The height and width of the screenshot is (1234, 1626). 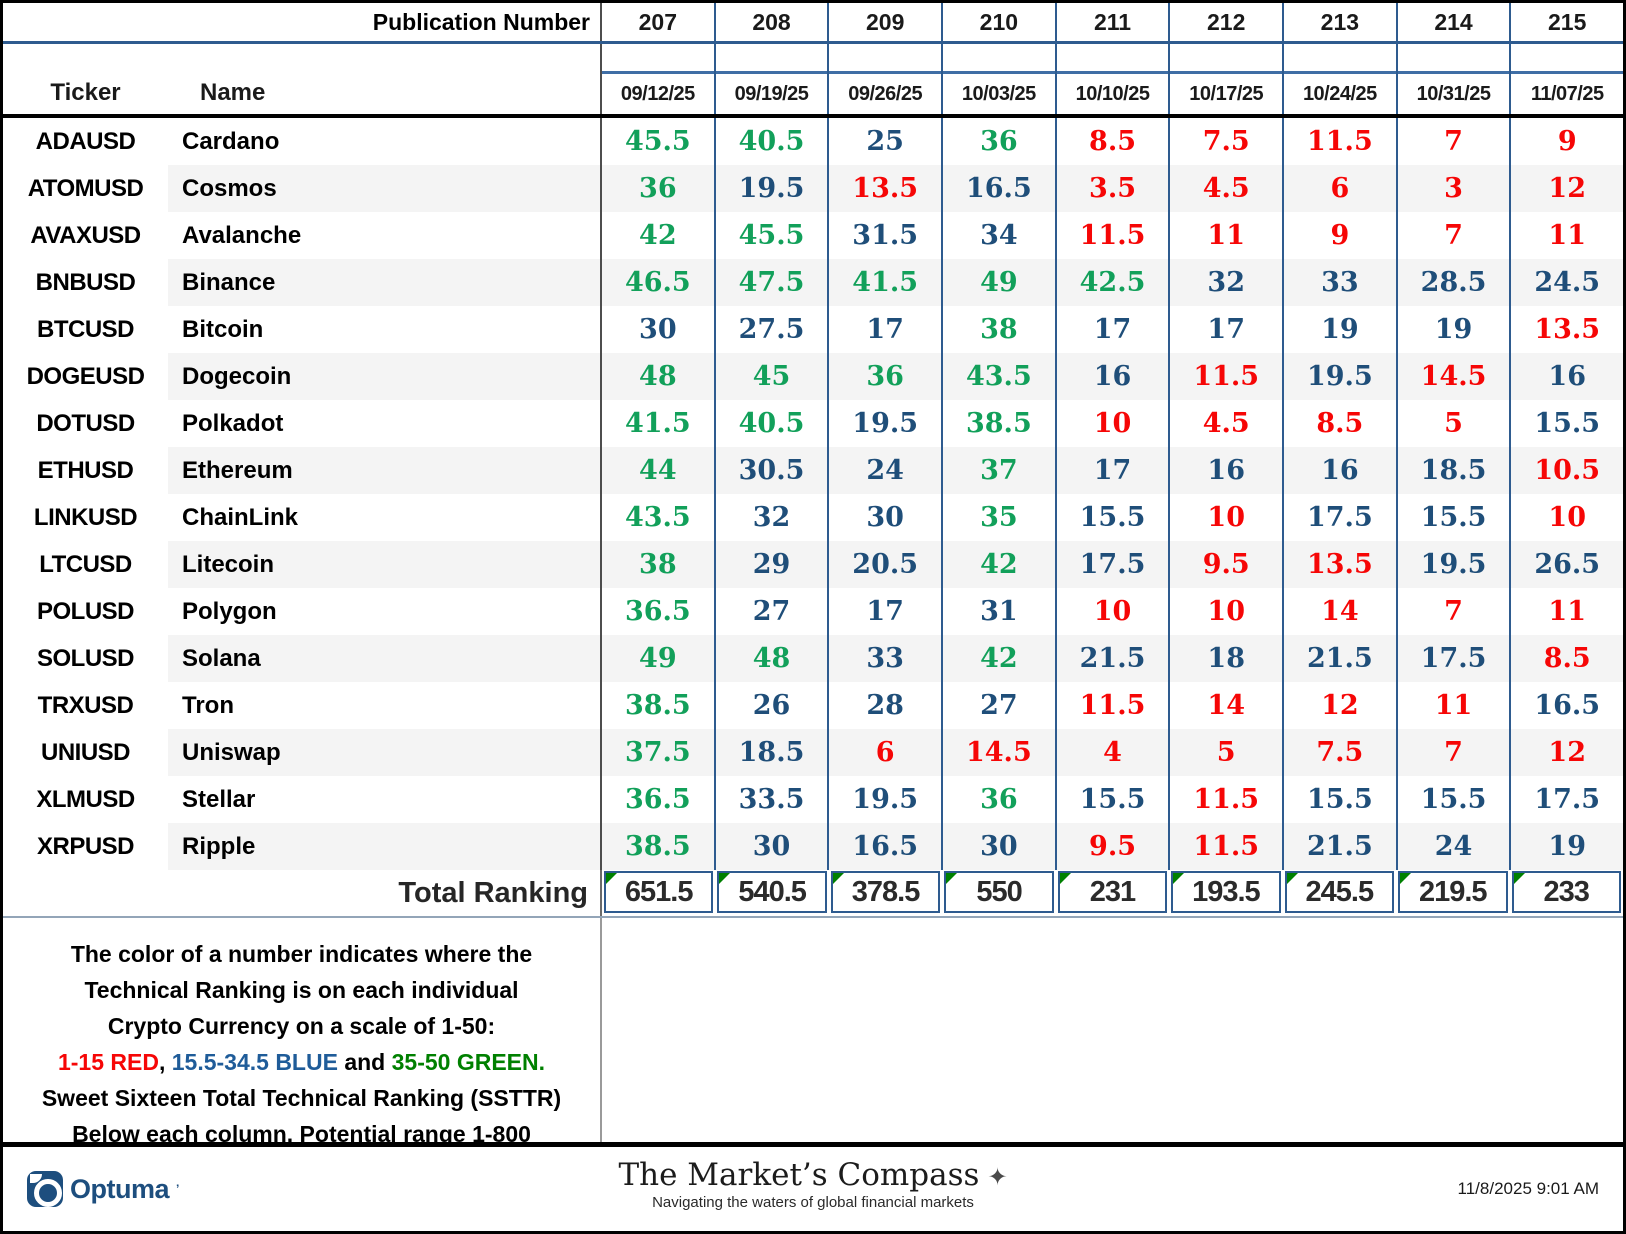 What do you see at coordinates (233, 92) in the screenshot?
I see `name-column-header: Name` at bounding box center [233, 92].